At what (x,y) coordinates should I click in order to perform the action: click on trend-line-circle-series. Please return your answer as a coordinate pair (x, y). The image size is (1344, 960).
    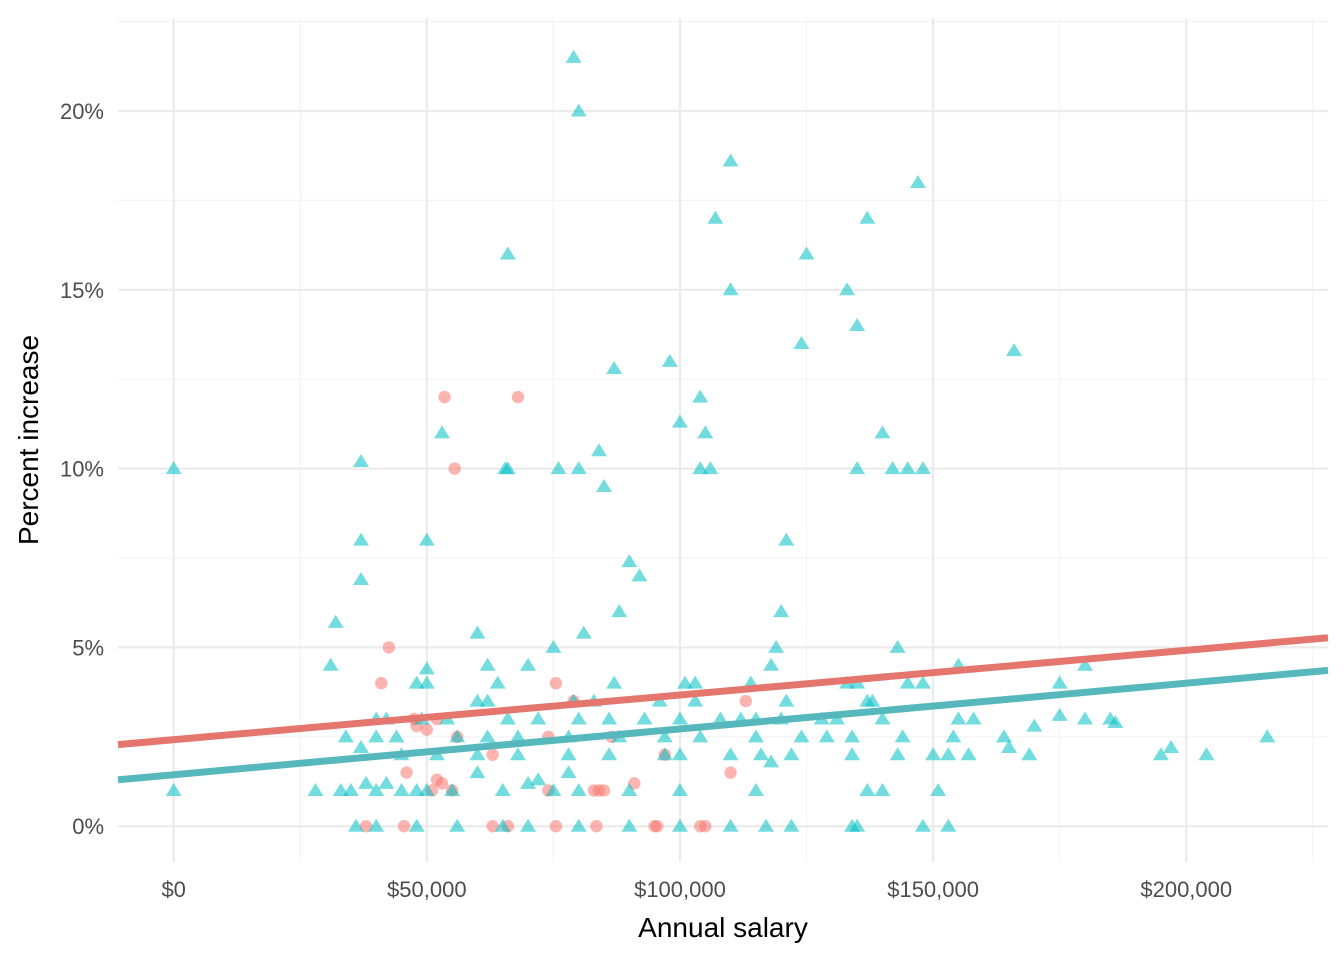
    Looking at the image, I should click on (723, 691).